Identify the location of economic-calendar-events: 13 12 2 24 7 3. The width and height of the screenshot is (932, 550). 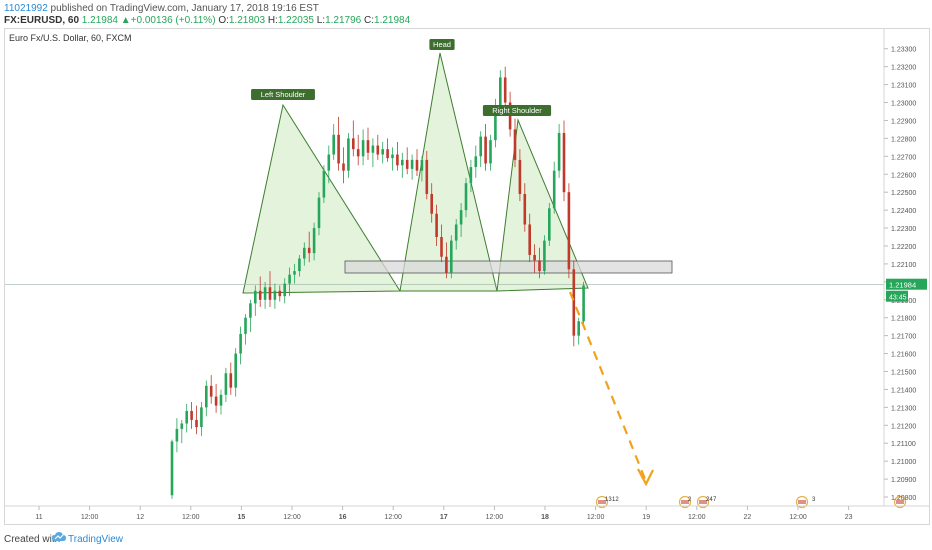
(751, 502).